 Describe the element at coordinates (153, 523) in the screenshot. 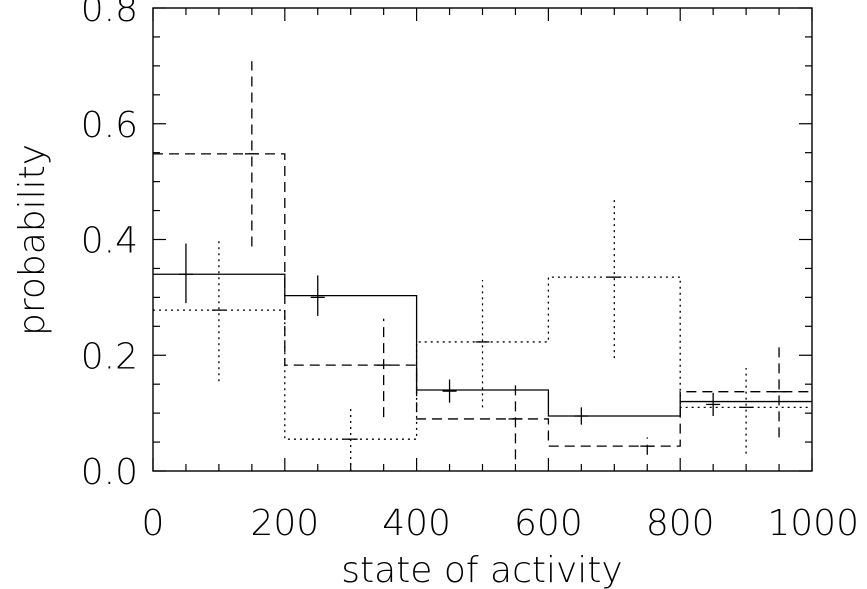

I see `x-tick-label: 0` at that location.